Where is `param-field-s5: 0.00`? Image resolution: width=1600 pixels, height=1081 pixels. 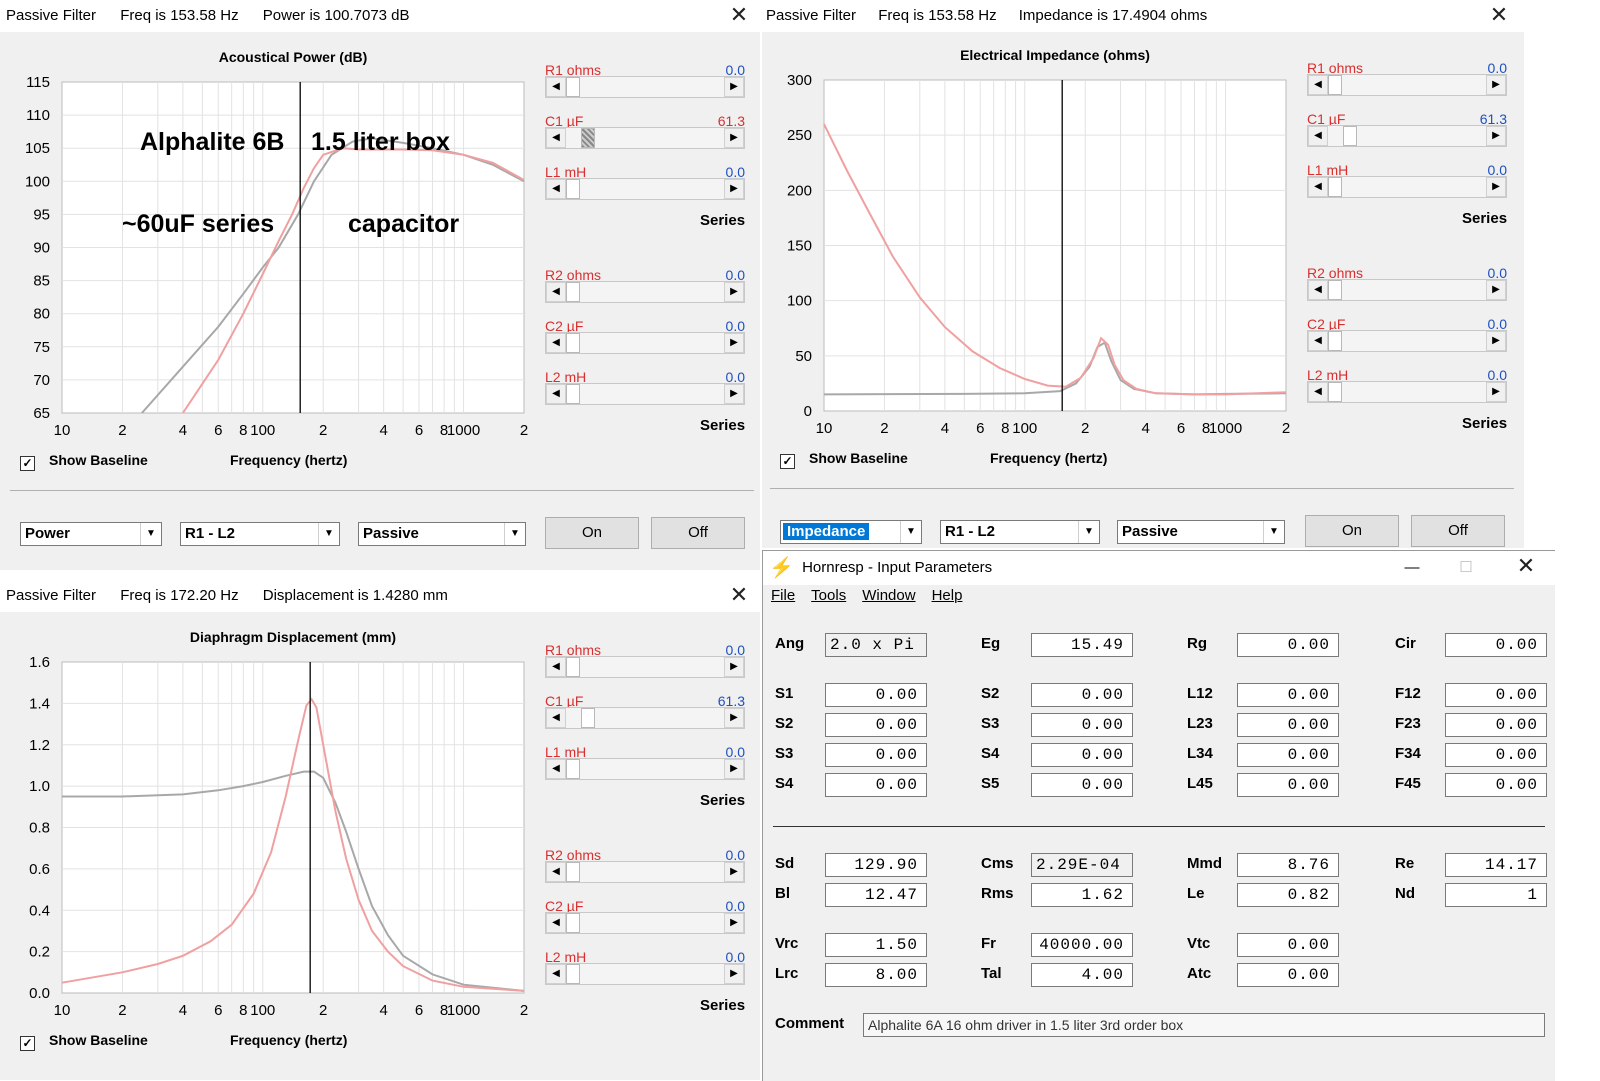
param-field-s5: 0.00 is located at coordinates (1082, 785).